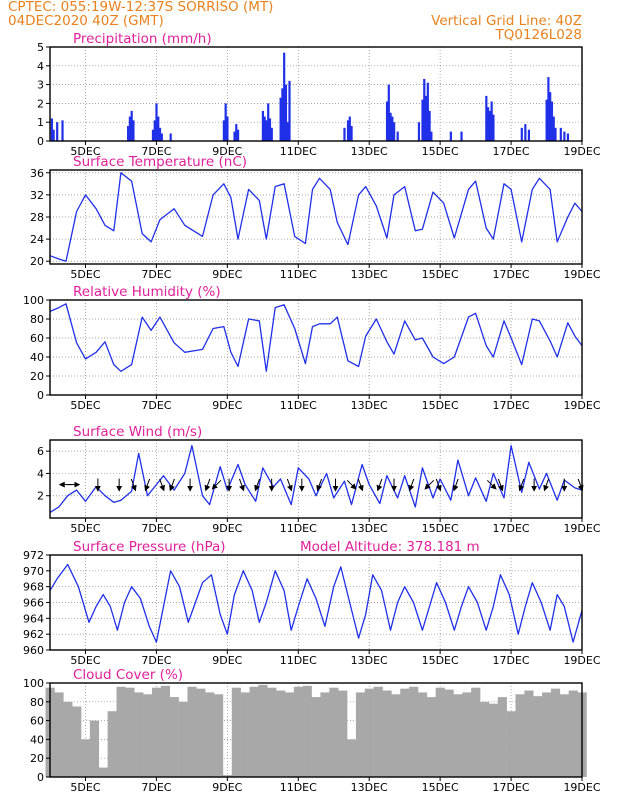  I want to click on y-tick-label: 960, so click(33, 650).